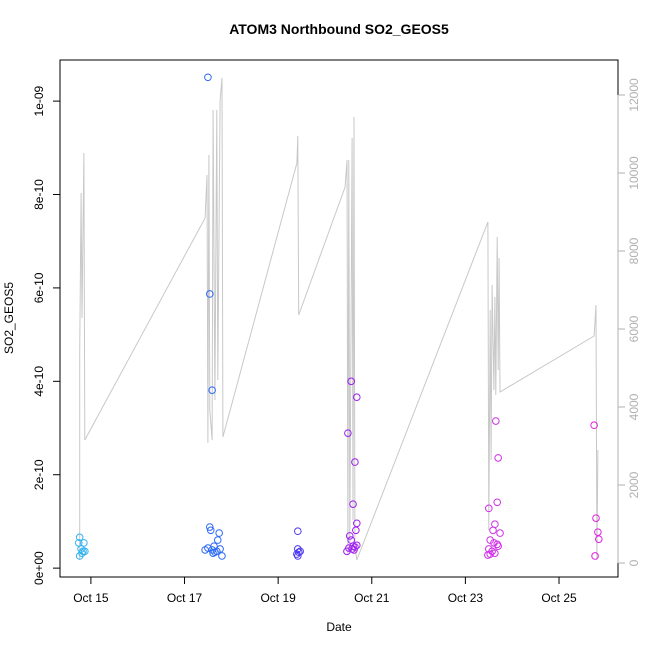 The height and width of the screenshot is (655, 650). What do you see at coordinates (339, 627) in the screenshot?
I see `x-axis-label: Date` at bounding box center [339, 627].